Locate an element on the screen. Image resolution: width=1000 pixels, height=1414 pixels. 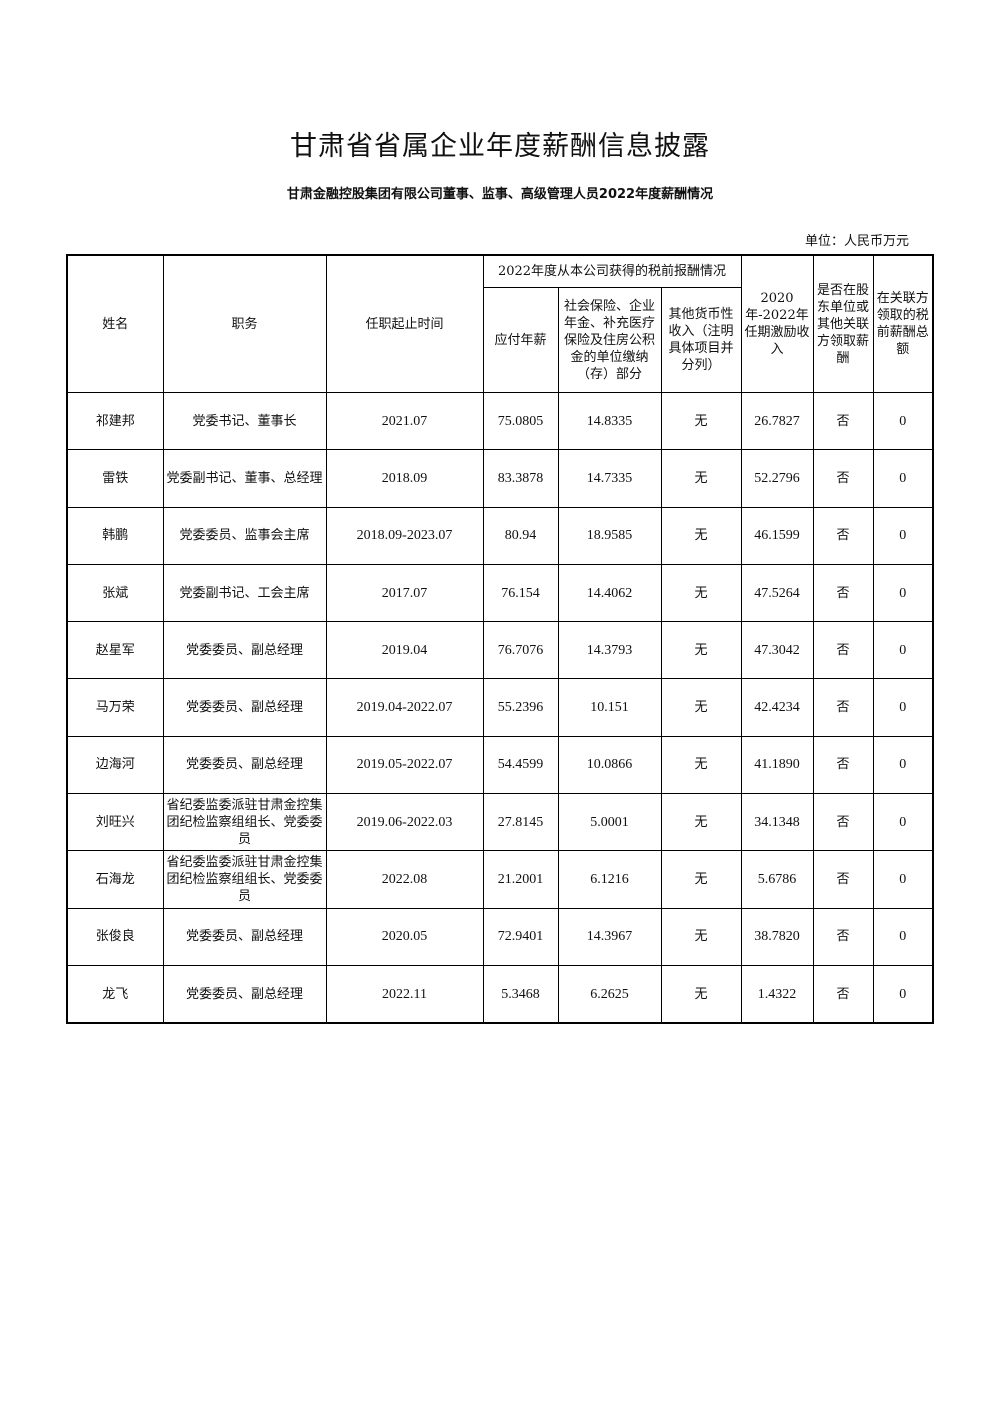
table-row: 龙飞 党委委员、副总经理 2022.11 5.3468 6.2625 无 1.4322 否 0 is located at coordinates (500, 994).